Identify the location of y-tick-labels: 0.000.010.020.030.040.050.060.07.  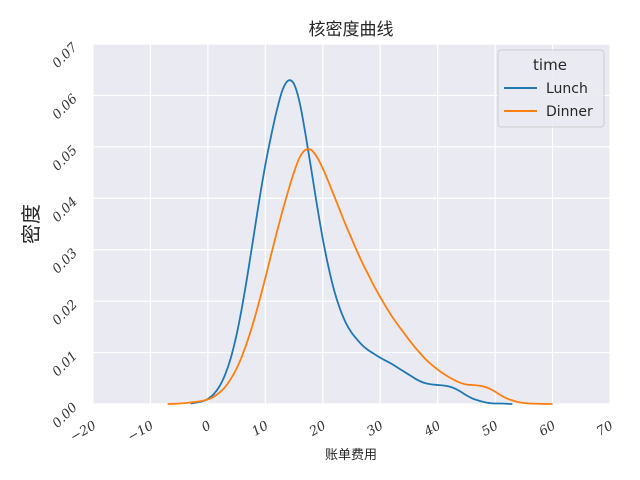
(66, 236).